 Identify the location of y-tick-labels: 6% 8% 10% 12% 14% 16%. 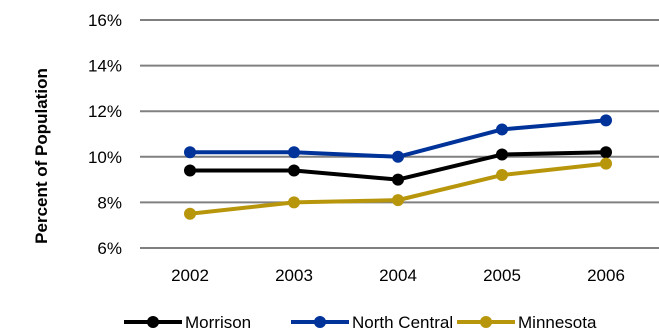
(105, 134).